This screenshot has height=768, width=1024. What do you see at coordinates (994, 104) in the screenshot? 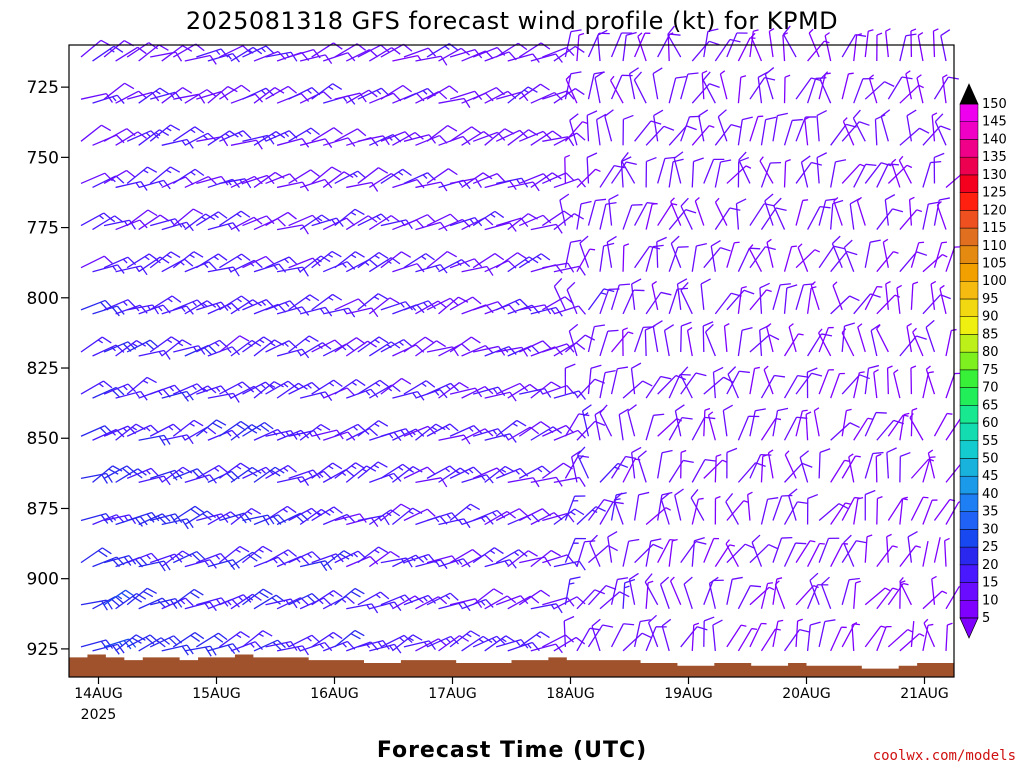
I see `colorbar-label: 150` at bounding box center [994, 104].